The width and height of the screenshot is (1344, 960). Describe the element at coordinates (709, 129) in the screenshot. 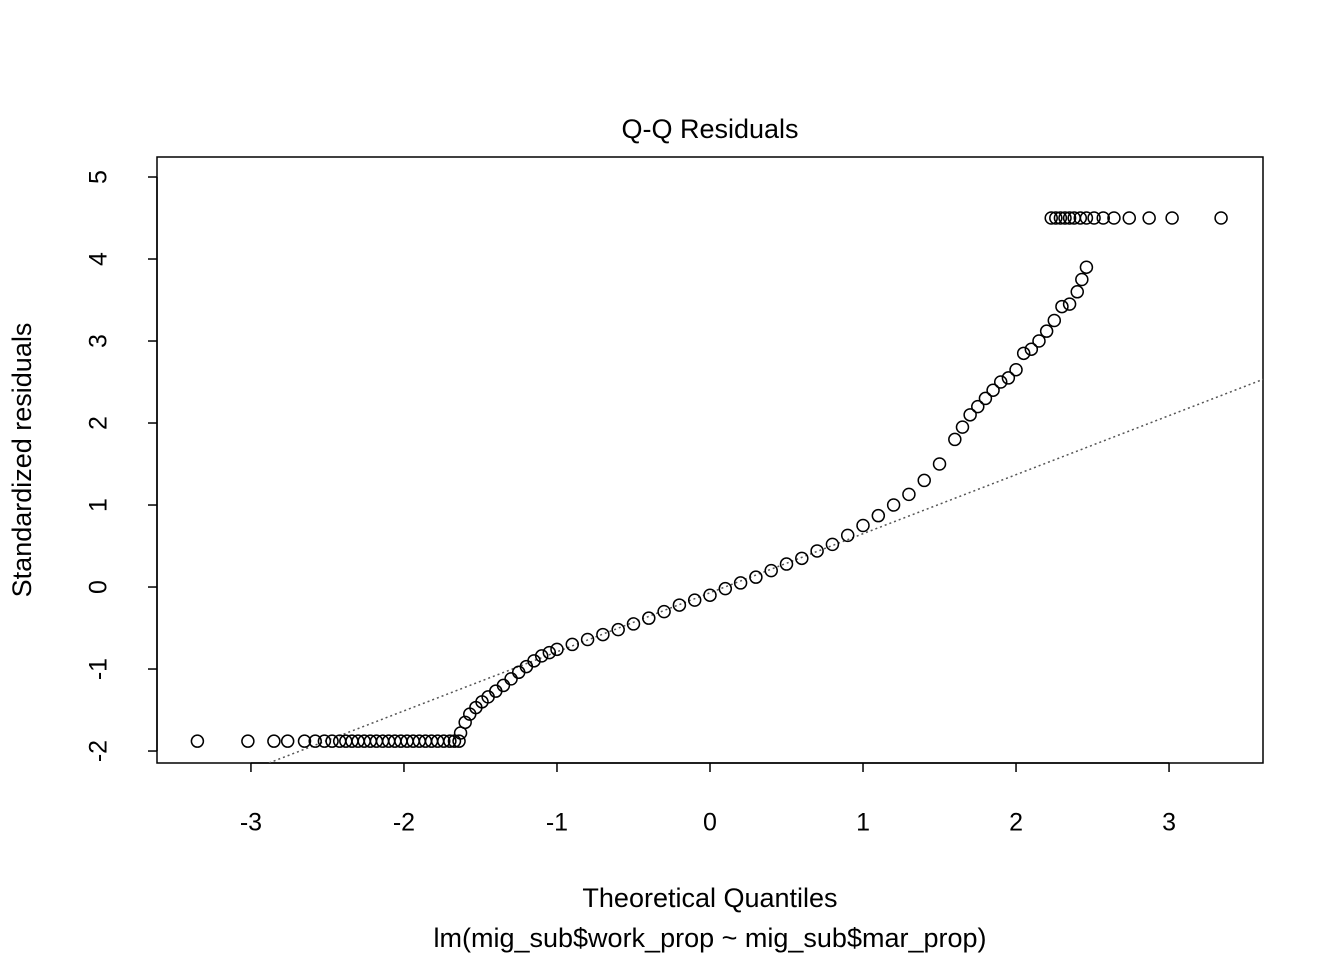

I see `chart-title: Q-Q Residuals` at that location.